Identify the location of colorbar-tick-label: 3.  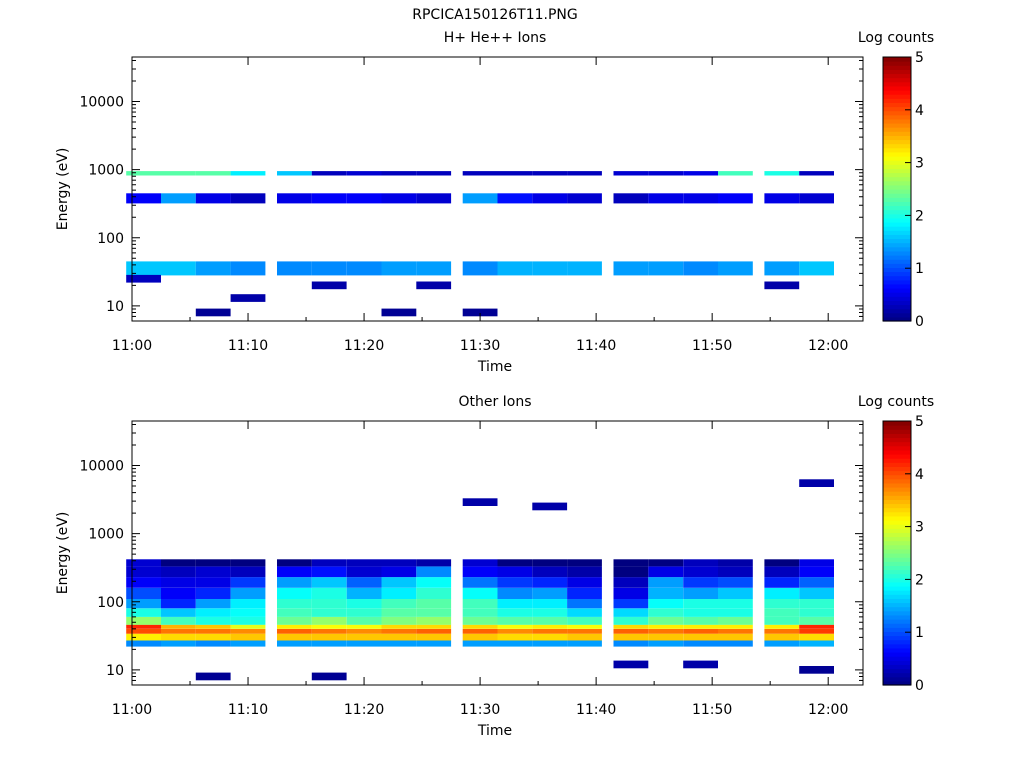
(919, 164).